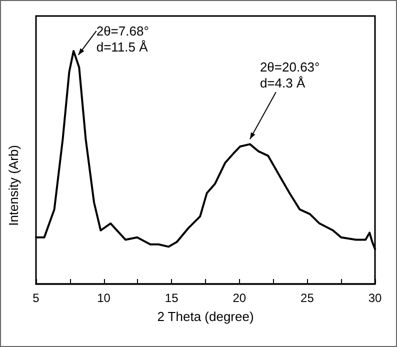 This screenshot has height=347, width=397. I want to click on x-tick-label: 15, so click(171, 298).